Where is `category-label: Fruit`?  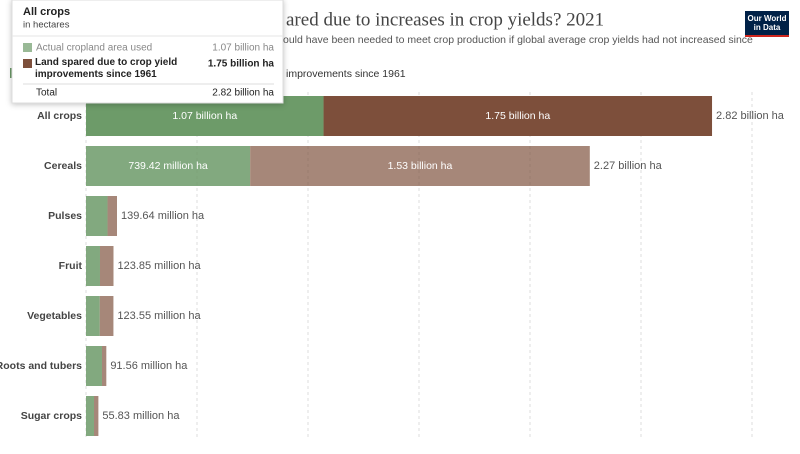 category-label: Fruit is located at coordinates (71, 266).